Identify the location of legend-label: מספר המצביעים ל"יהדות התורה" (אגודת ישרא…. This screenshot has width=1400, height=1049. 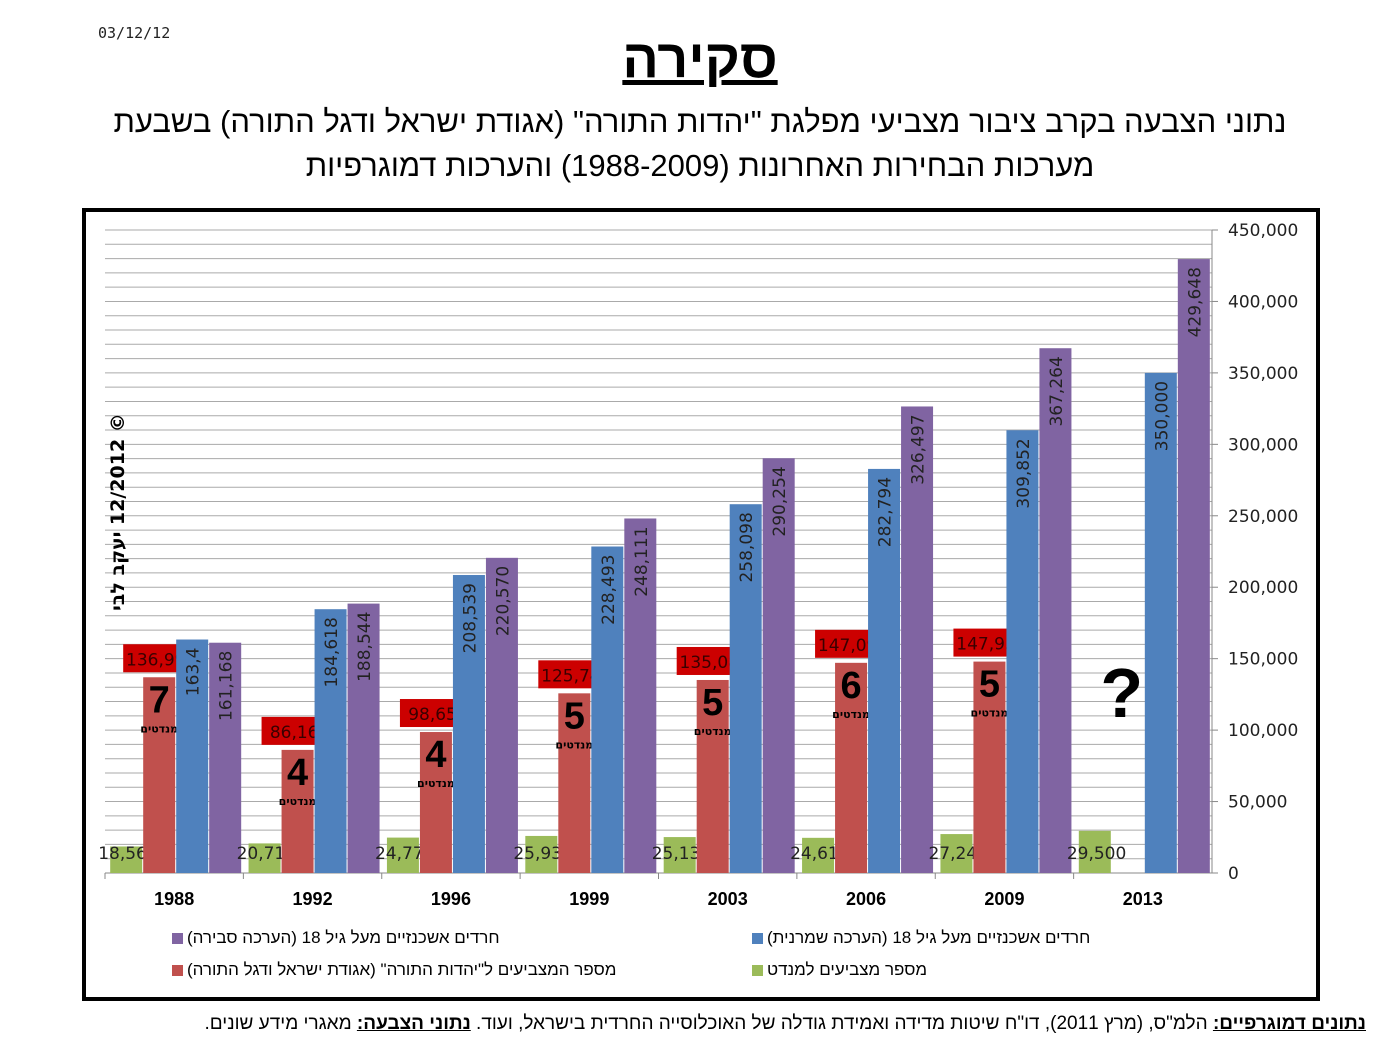
(402, 969).